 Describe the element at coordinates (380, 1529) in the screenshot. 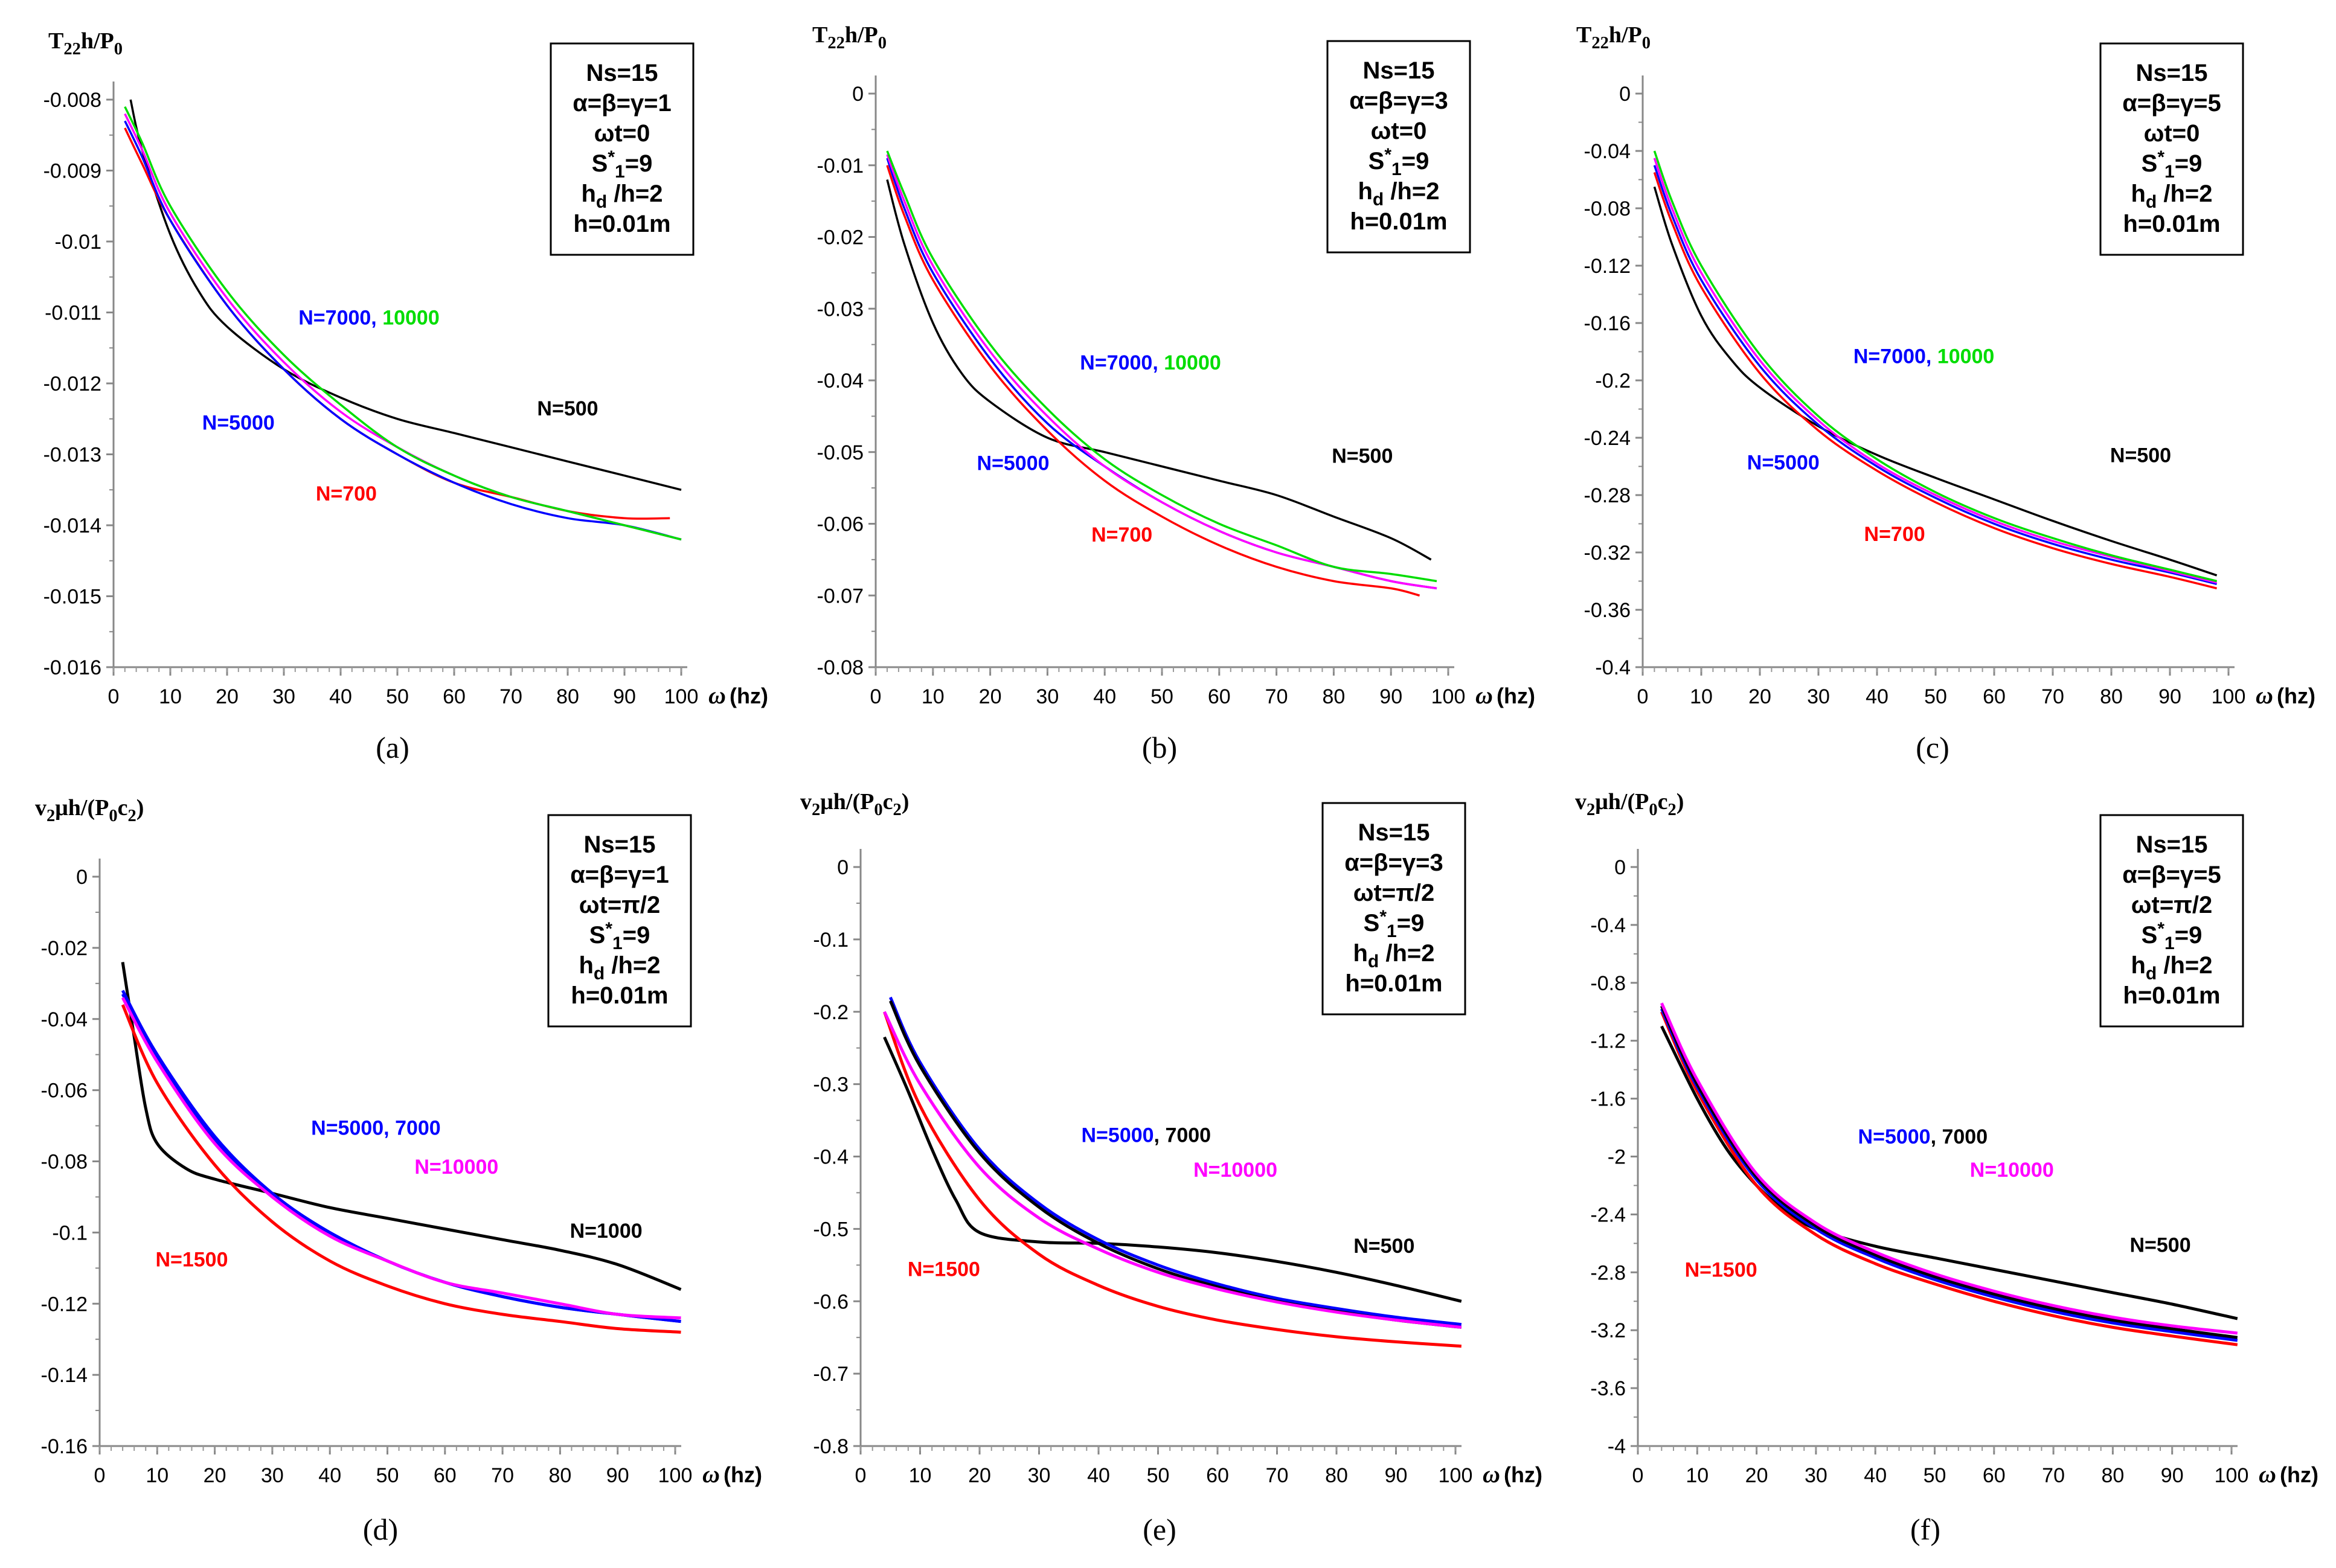

I see `panel-caption: (d)` at that location.